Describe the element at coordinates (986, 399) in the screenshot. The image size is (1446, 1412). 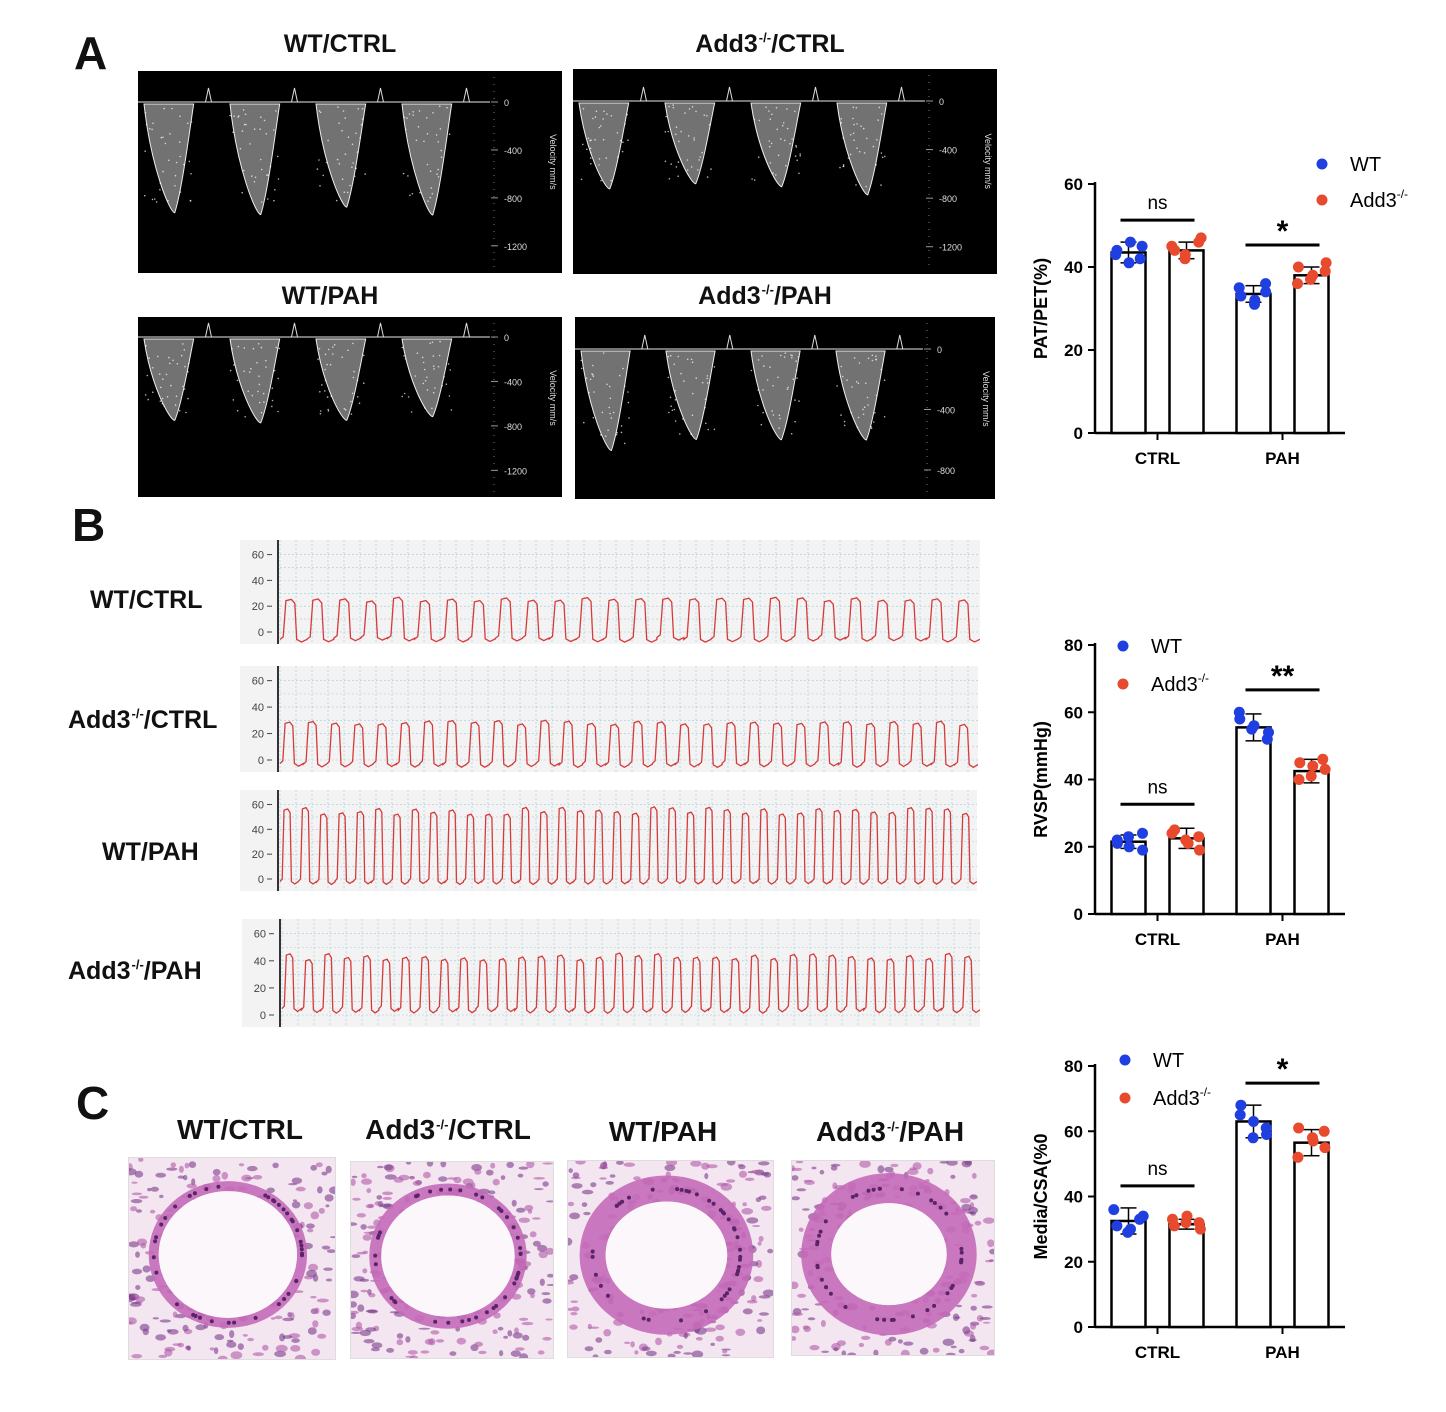
I see `doppler-axis-label: Velocity mm/s` at that location.